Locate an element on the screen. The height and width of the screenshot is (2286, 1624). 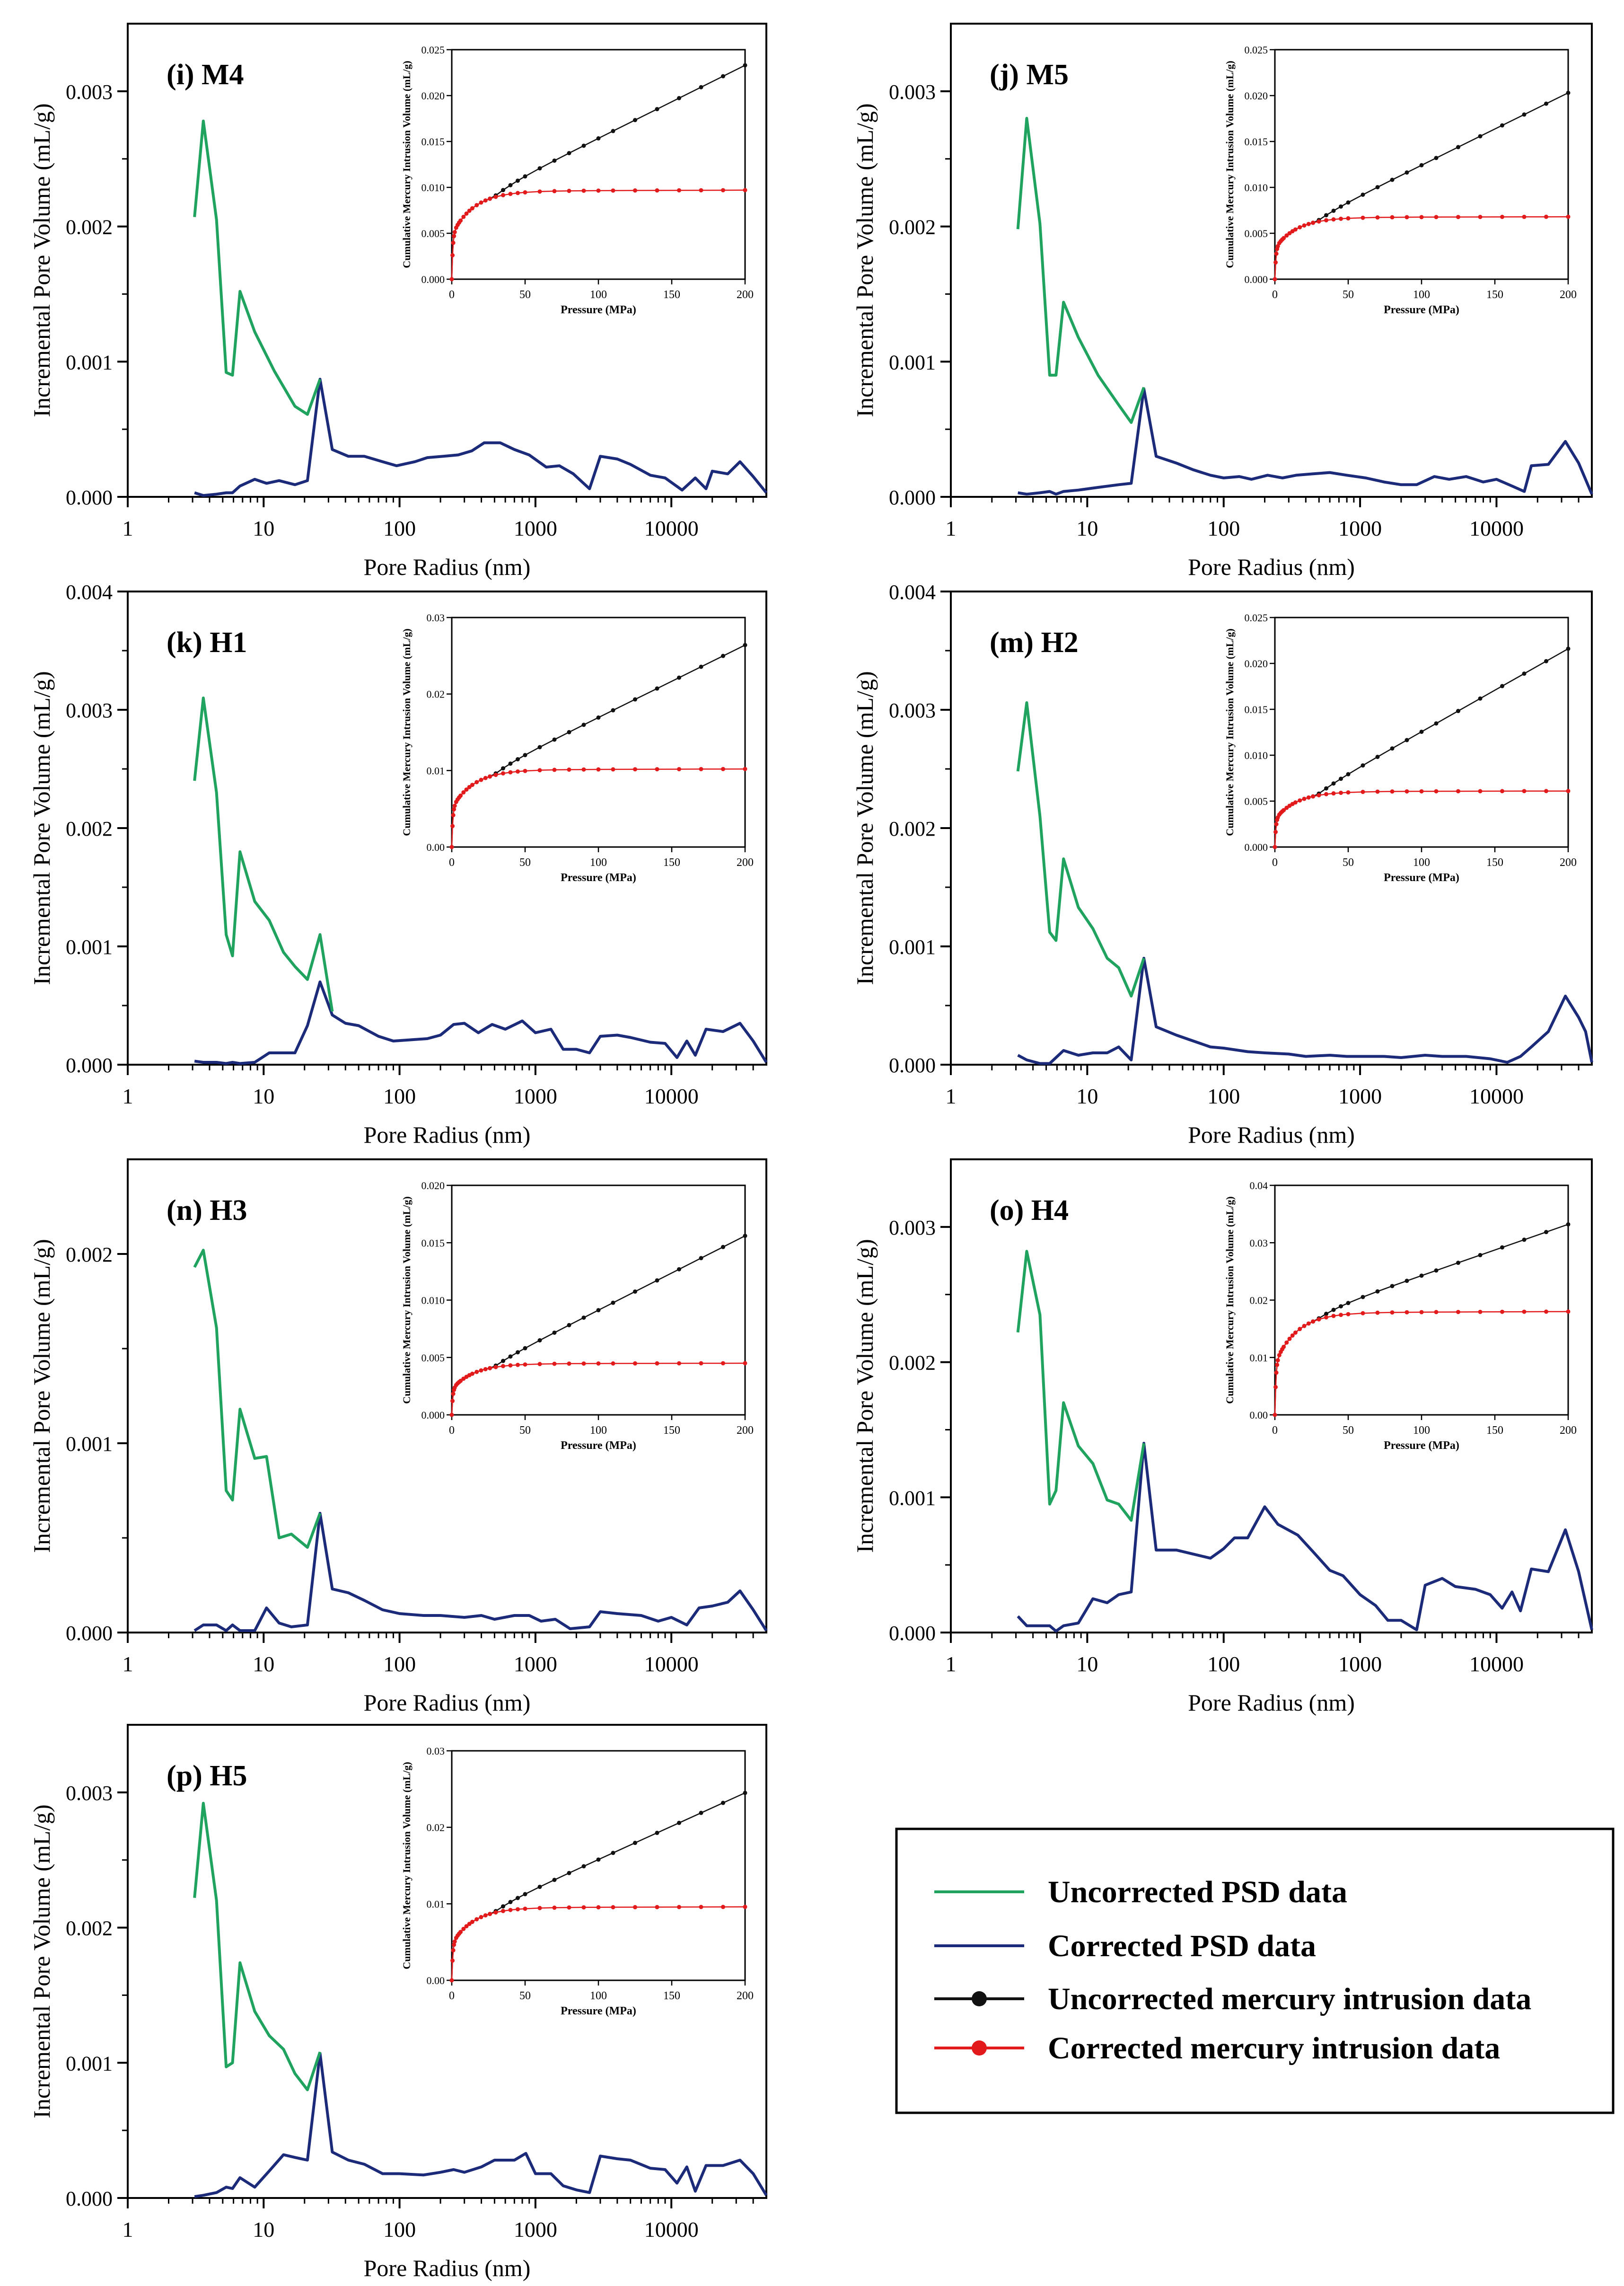
inset-x-tick-label: 0 is located at coordinates (1275, 862).